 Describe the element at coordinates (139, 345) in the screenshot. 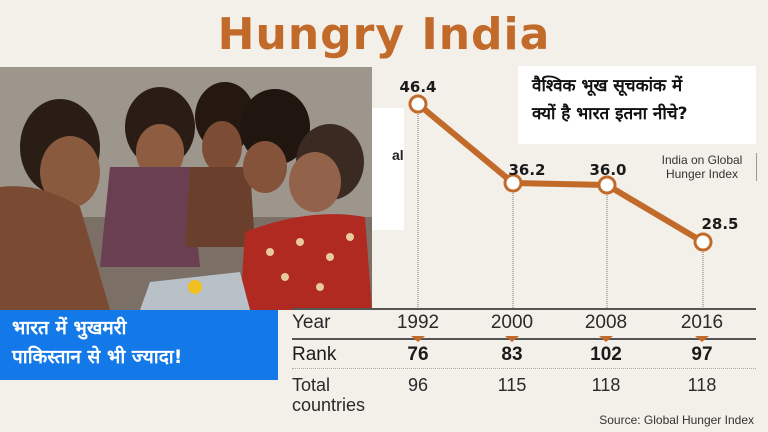

I see `hindi-headline-banner: भारत में भुखमरी पाकिस्तान से भी ज्यादा!` at that location.